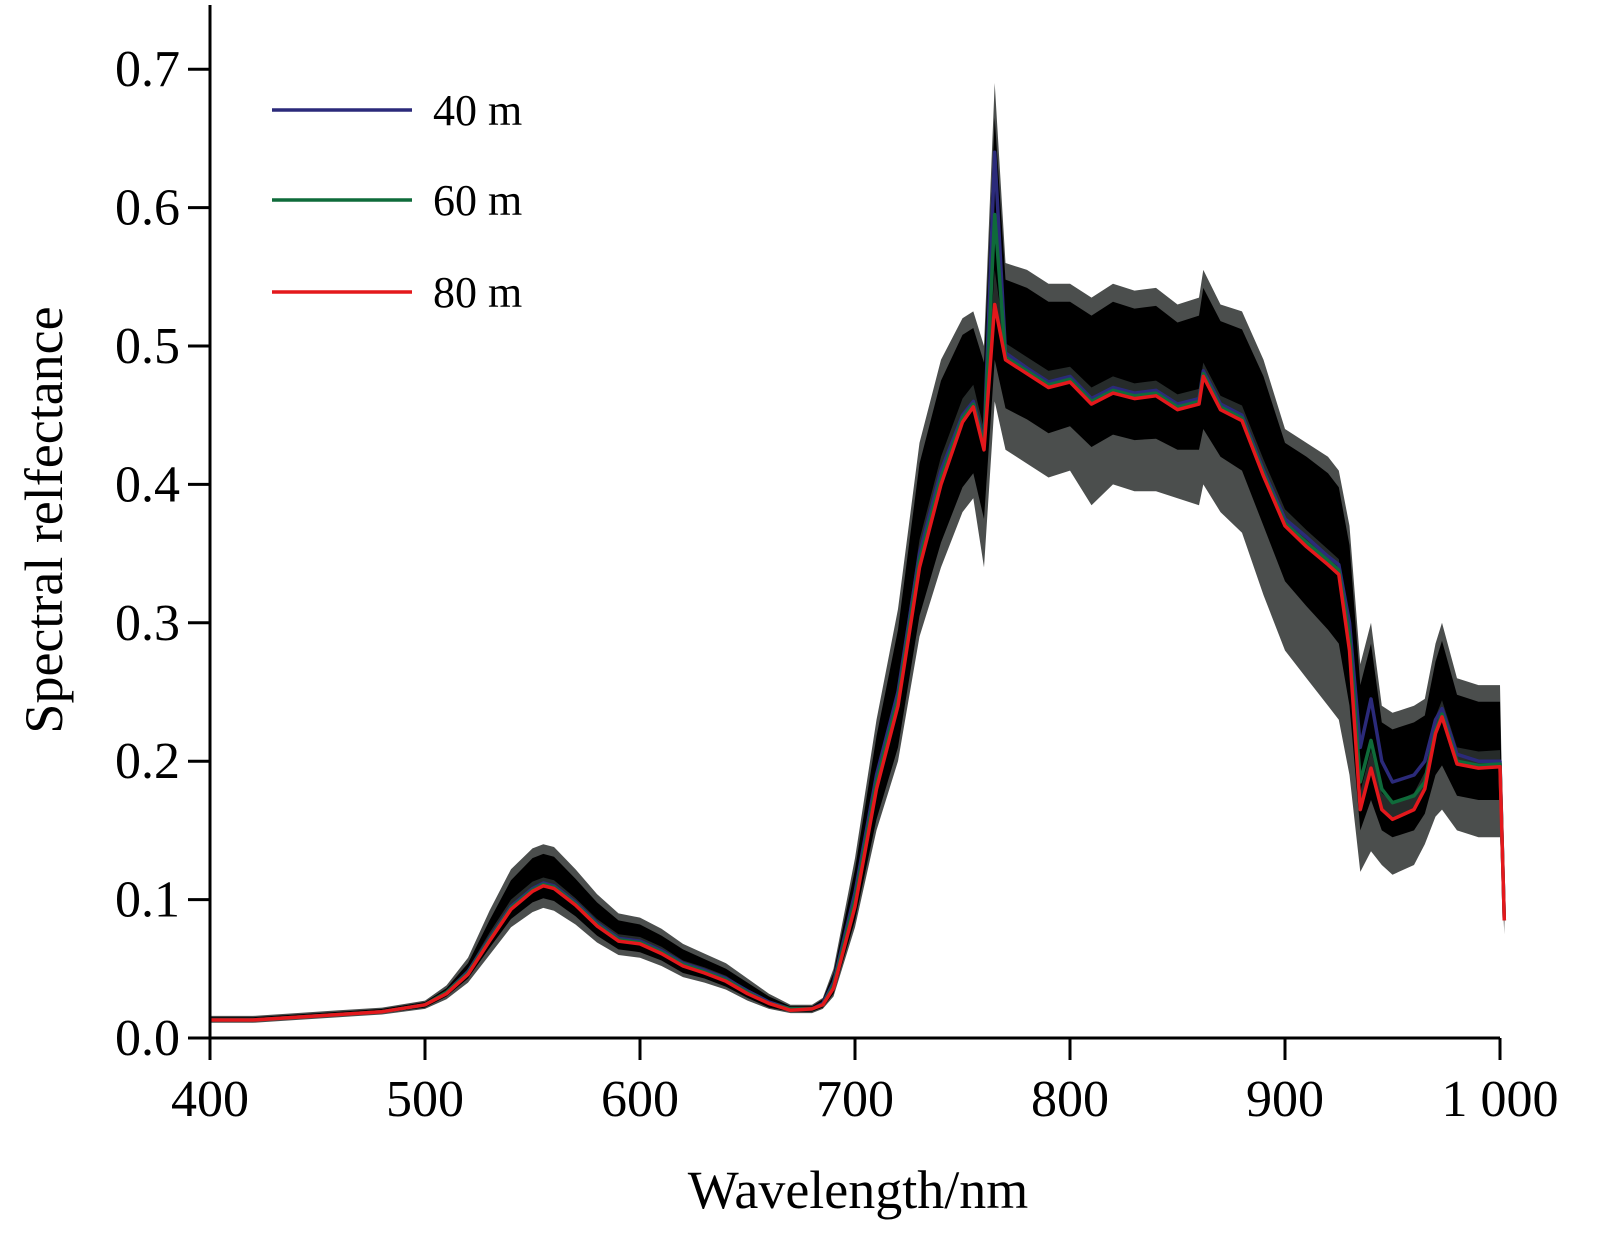  I want to click on legend-label-40m: 40 m, so click(477, 110).